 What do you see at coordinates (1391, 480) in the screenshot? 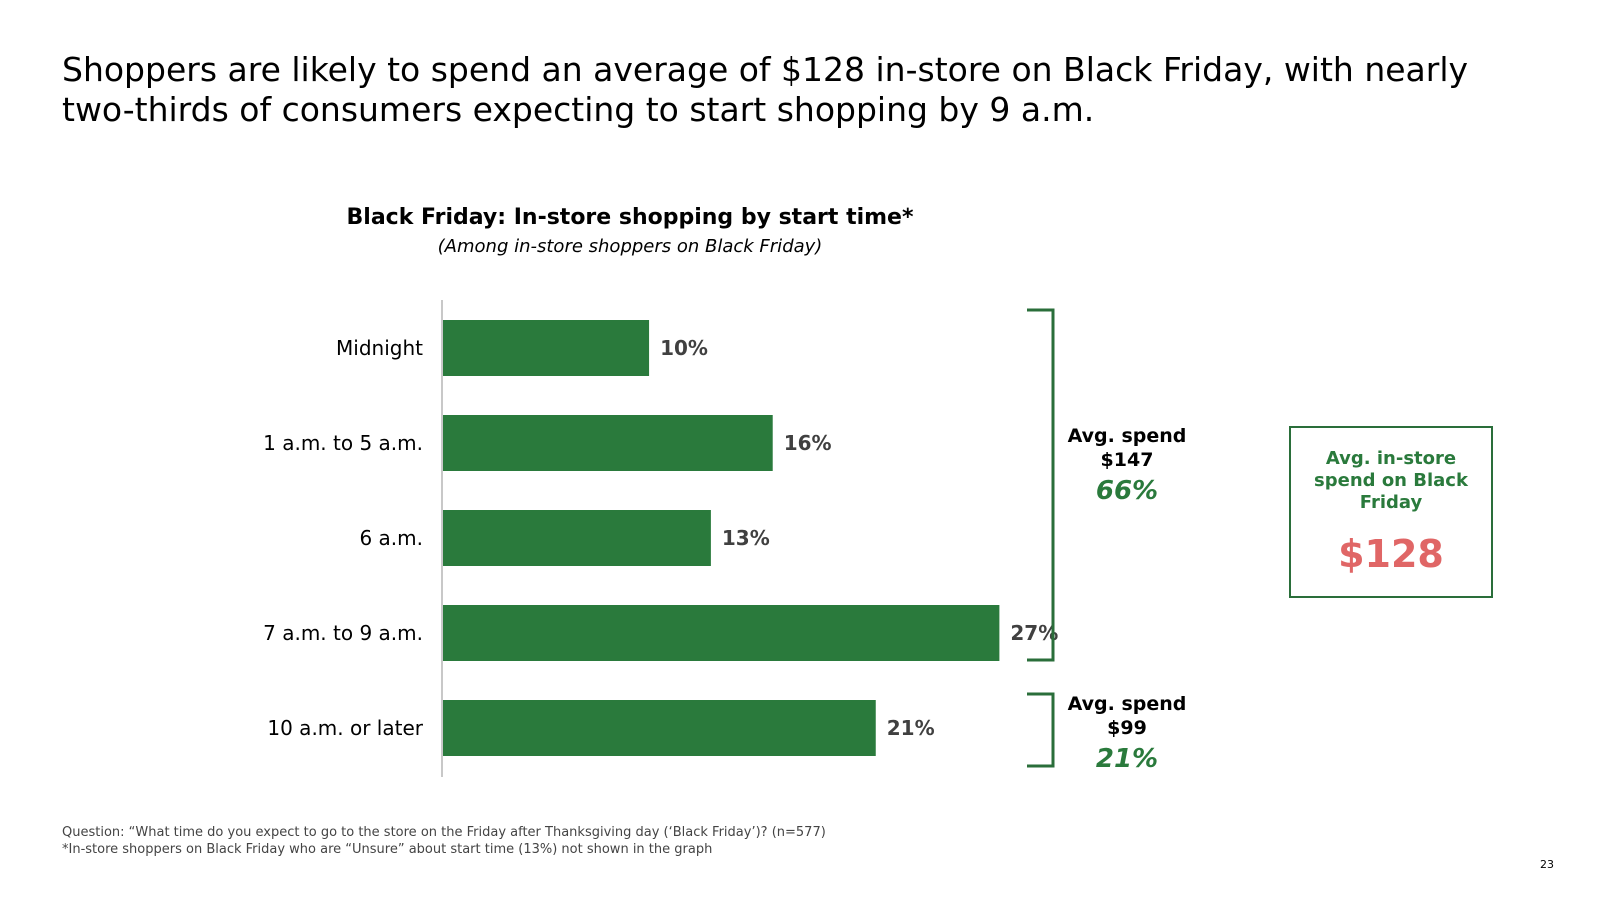
I see `avg-box-label: Avg. in-store spend on Black Friday` at bounding box center [1391, 480].